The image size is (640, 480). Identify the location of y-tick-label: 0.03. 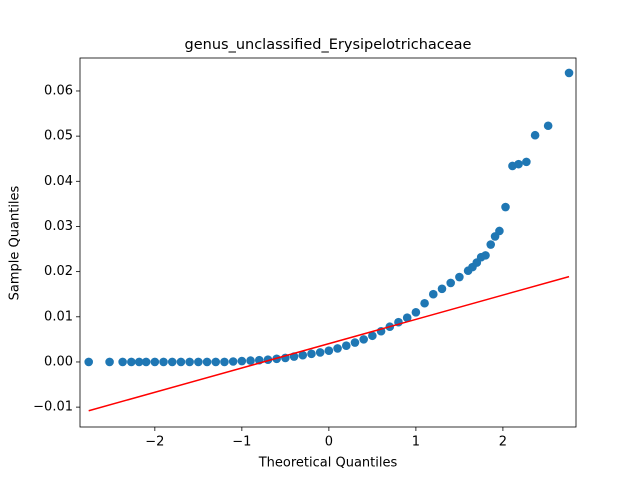
(58, 226).